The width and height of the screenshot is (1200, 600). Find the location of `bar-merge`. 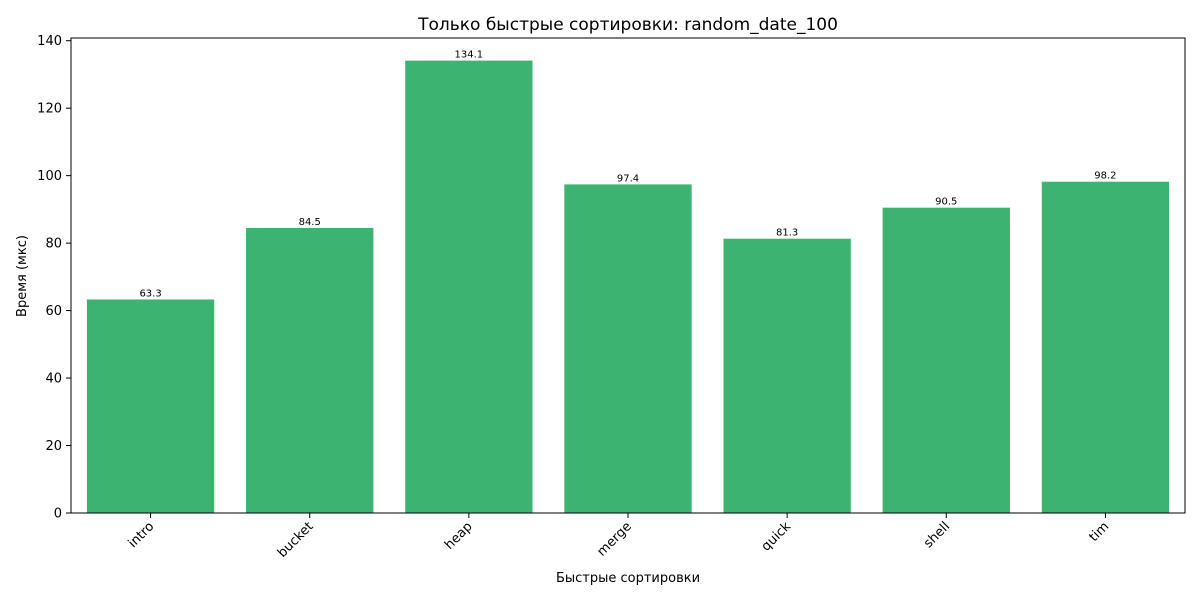

bar-merge is located at coordinates (628, 349).